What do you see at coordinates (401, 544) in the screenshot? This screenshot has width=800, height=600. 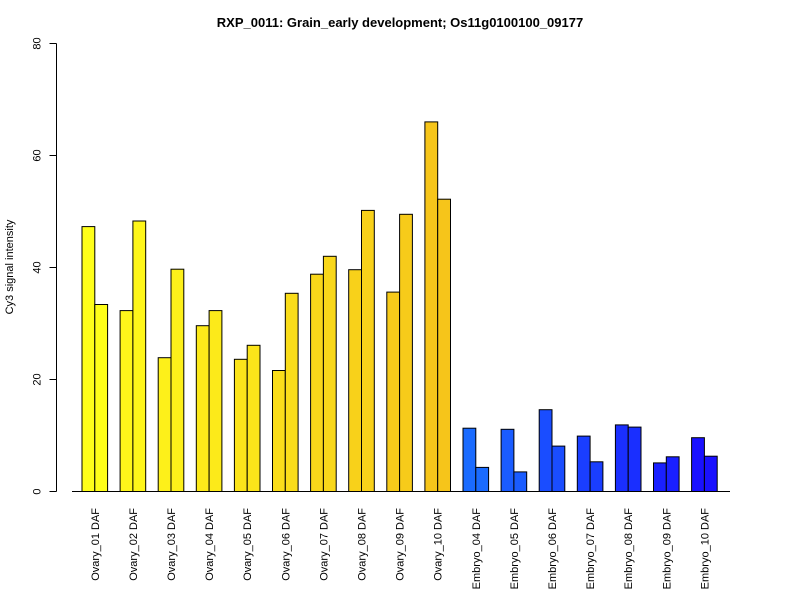 I see `x-tick-label: Ovary_09 DAF` at bounding box center [401, 544].